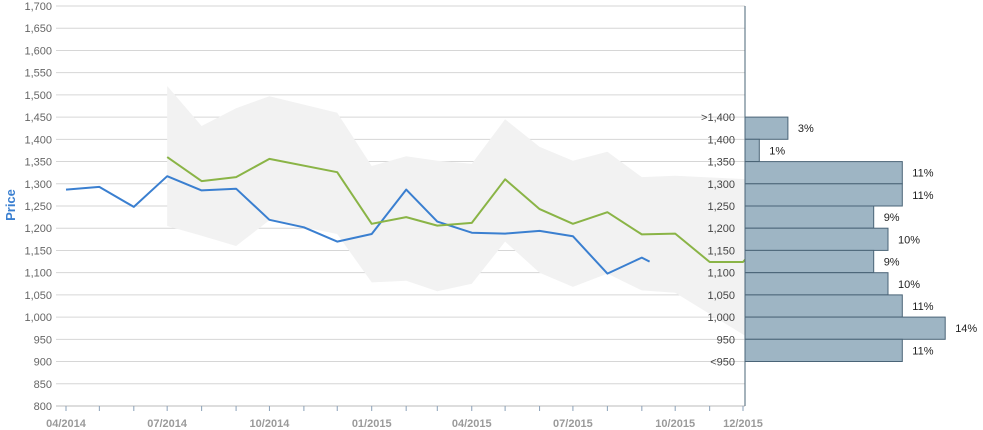 This screenshot has width=983, height=430. What do you see at coordinates (721, 274) in the screenshot?
I see `bin-label: 1,100` at bounding box center [721, 274].